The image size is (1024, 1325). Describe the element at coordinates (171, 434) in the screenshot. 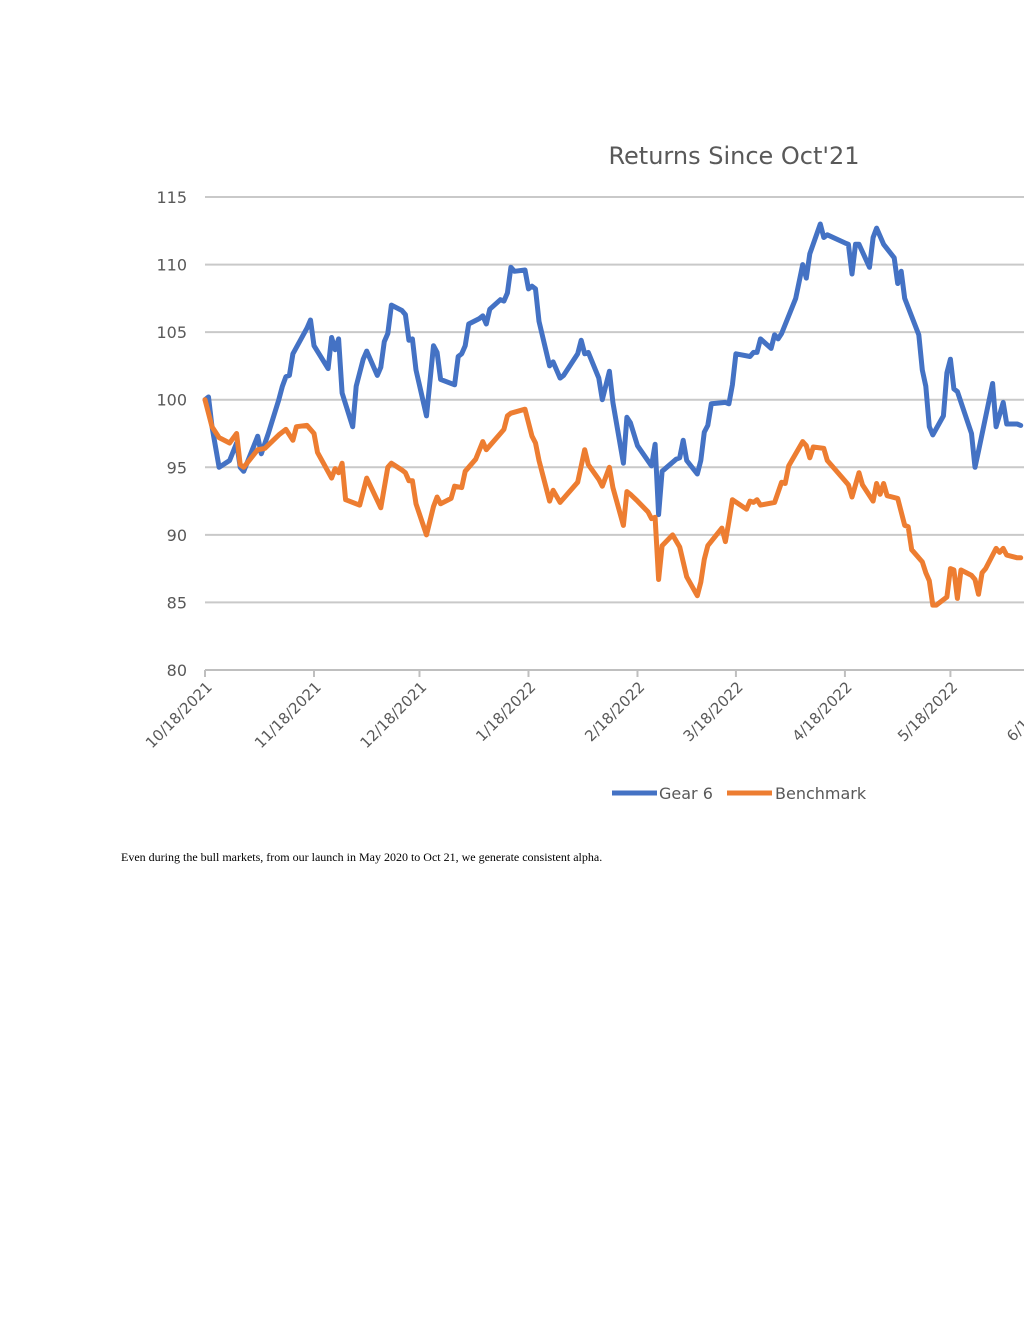

I see `y-axis: 80 85 90 95 100 105 110 115` at that location.